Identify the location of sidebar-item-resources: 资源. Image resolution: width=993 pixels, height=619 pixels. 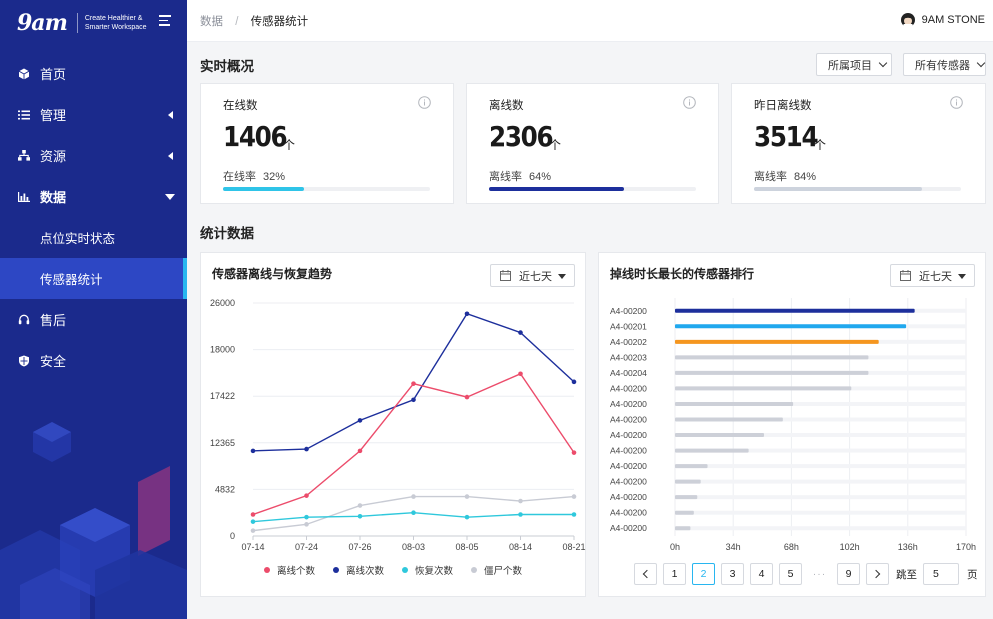
(93, 155).